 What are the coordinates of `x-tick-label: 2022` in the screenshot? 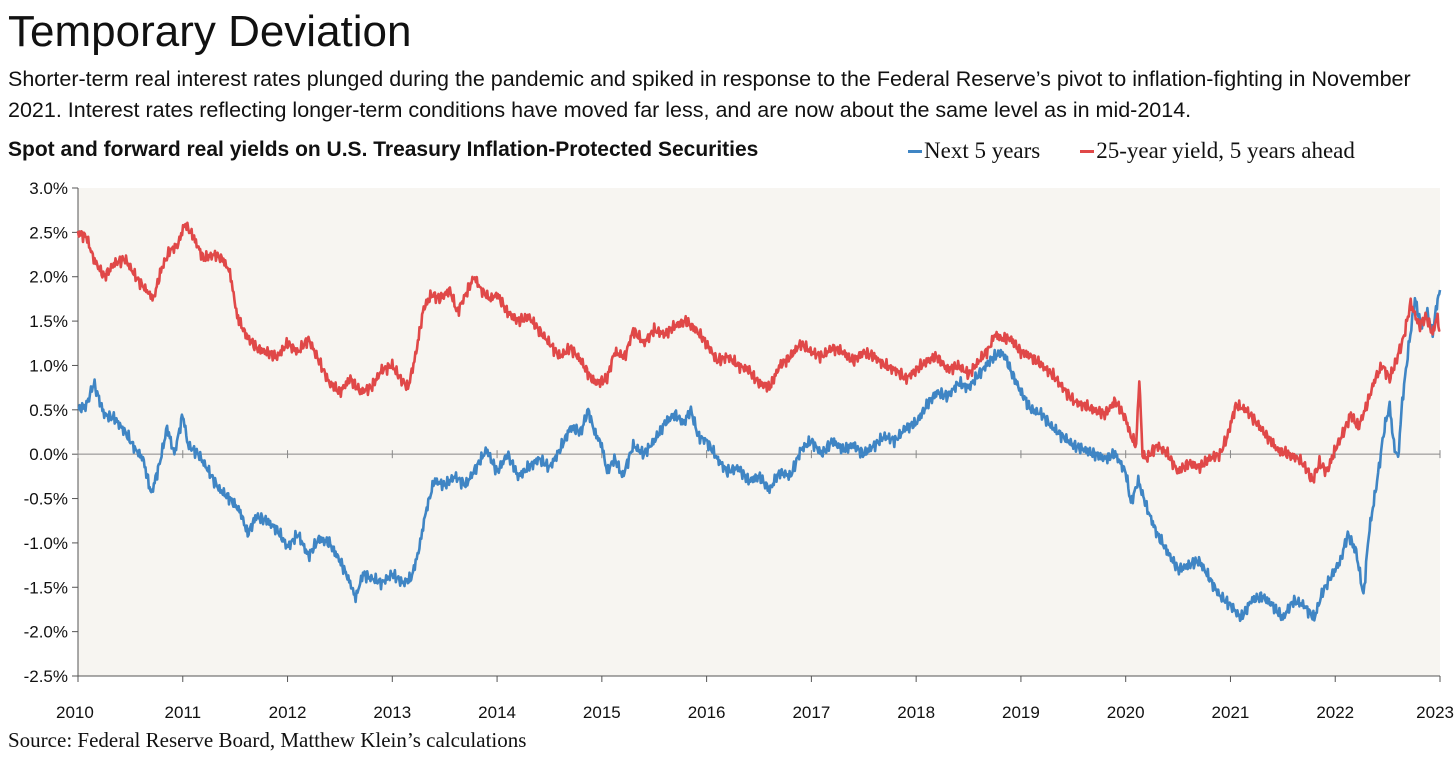 It's located at (1335, 712).